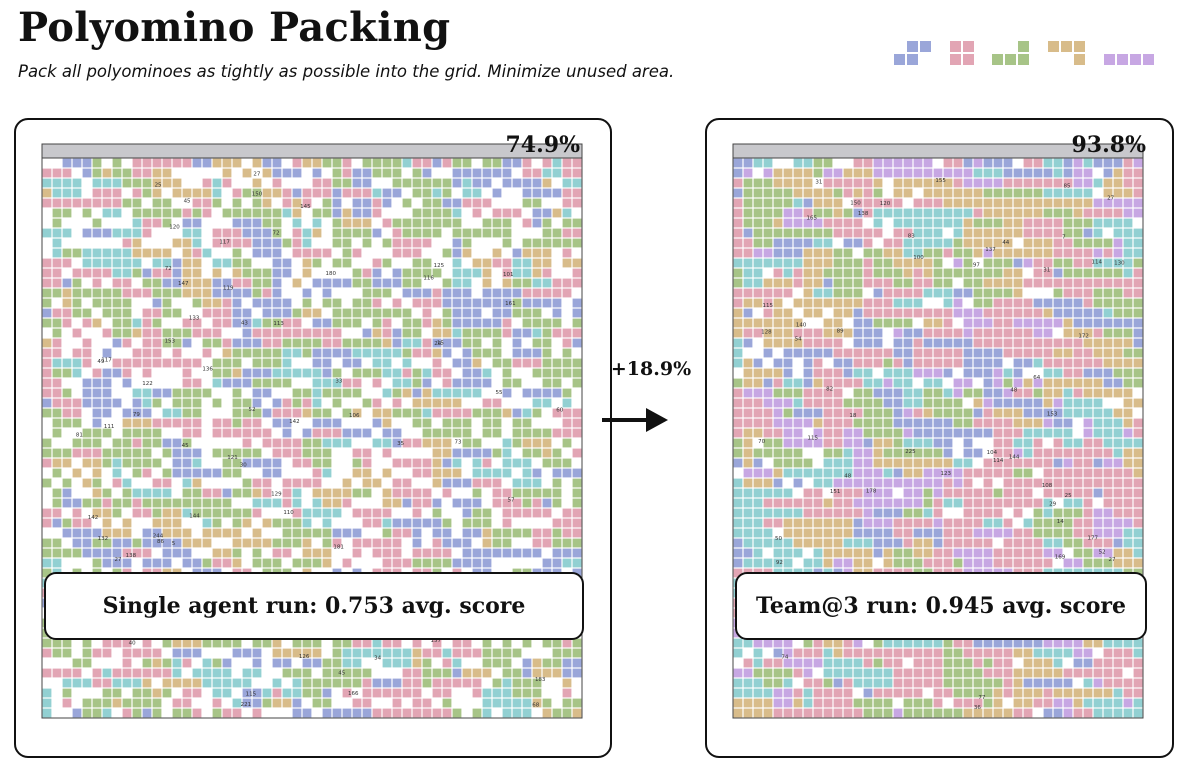 Image resolution: width=1190 pixels, height=758 pixels. Describe the element at coordinates (962, 53) in the screenshot. I see `pink-polyomino-icon` at that location.